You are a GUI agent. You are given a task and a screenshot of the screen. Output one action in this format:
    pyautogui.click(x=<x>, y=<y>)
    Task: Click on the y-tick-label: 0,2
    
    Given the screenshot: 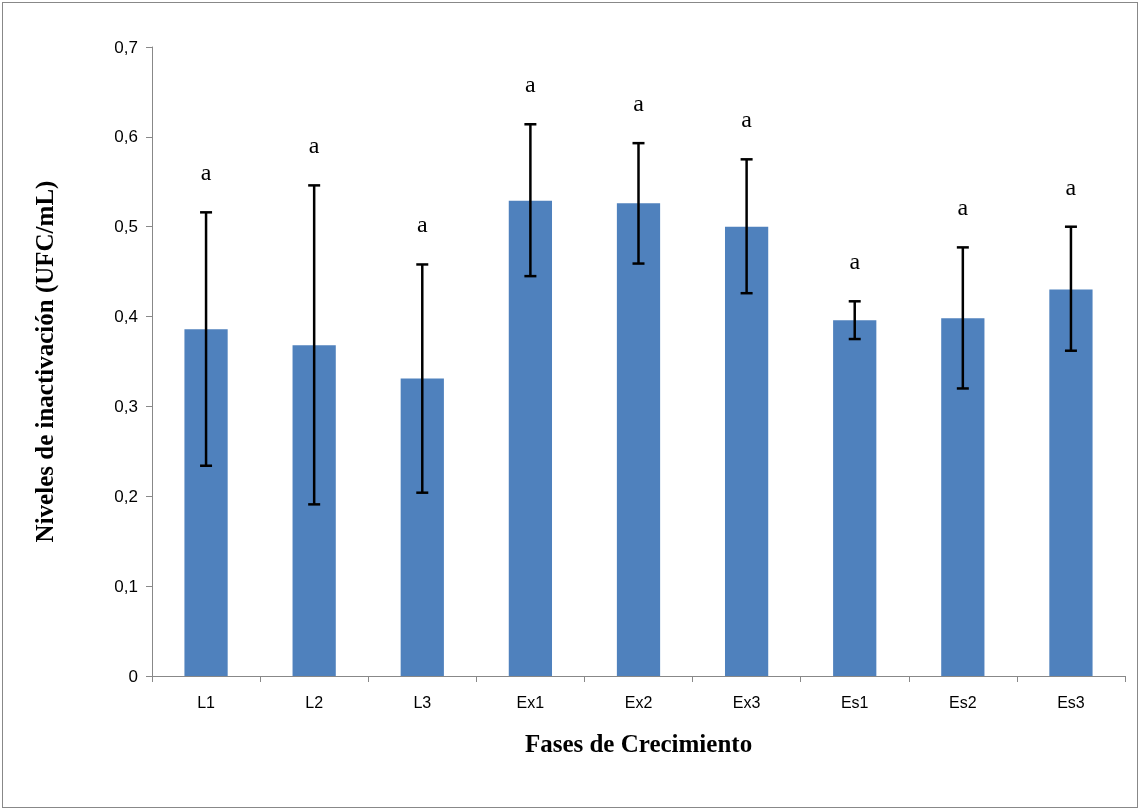 What is the action you would take?
    pyautogui.click(x=126, y=496)
    